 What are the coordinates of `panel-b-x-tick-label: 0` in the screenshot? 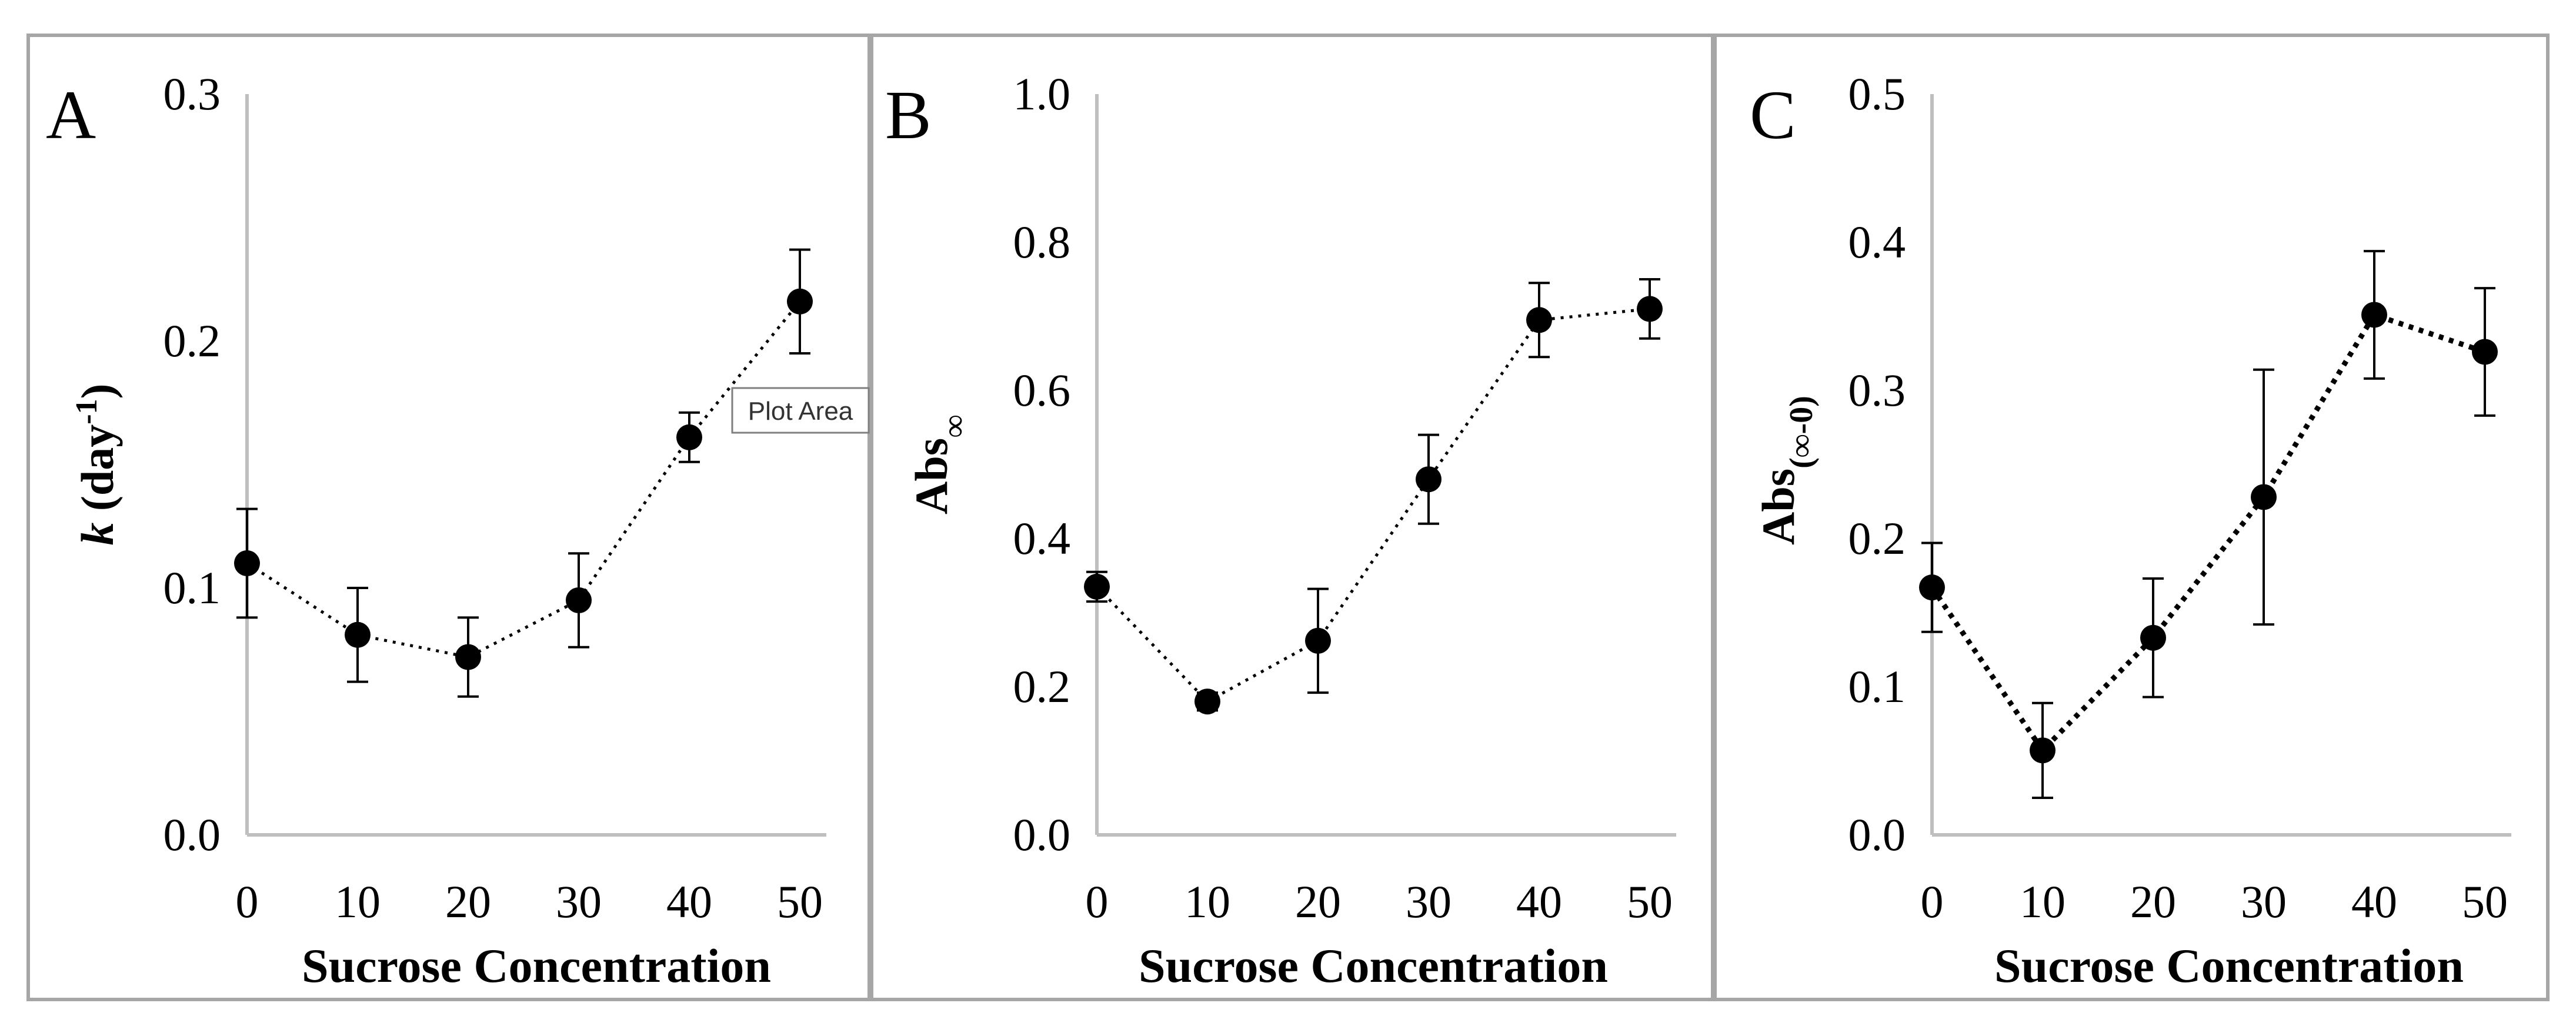 It's located at (1097, 901).